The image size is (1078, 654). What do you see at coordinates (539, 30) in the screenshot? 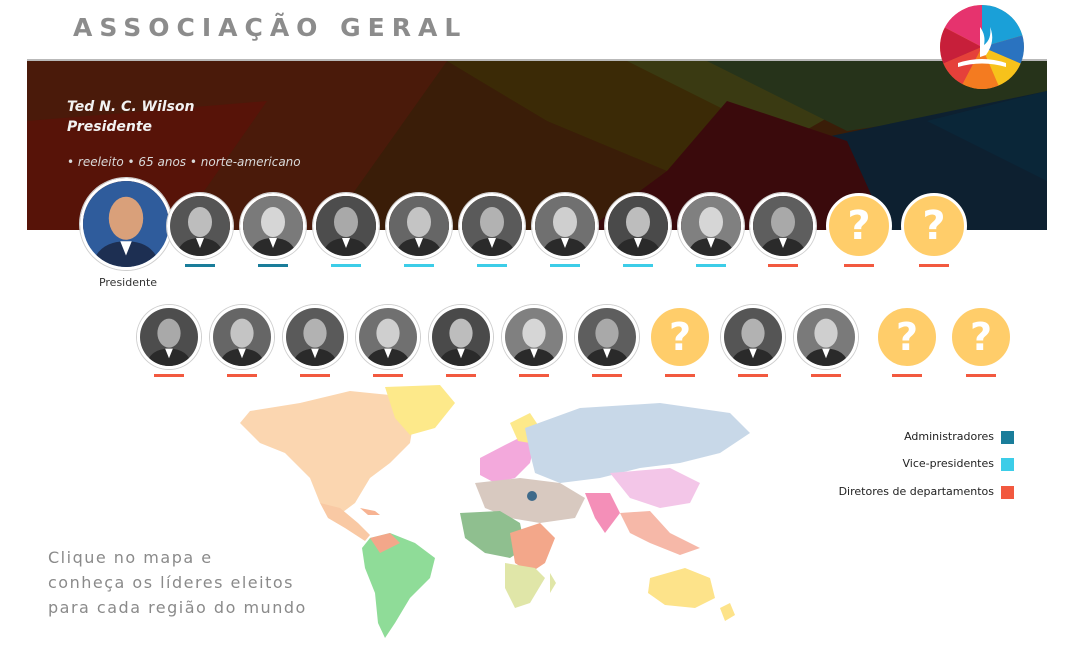
I see `header: ASSOCIAÇÃO GERAL` at bounding box center [539, 30].